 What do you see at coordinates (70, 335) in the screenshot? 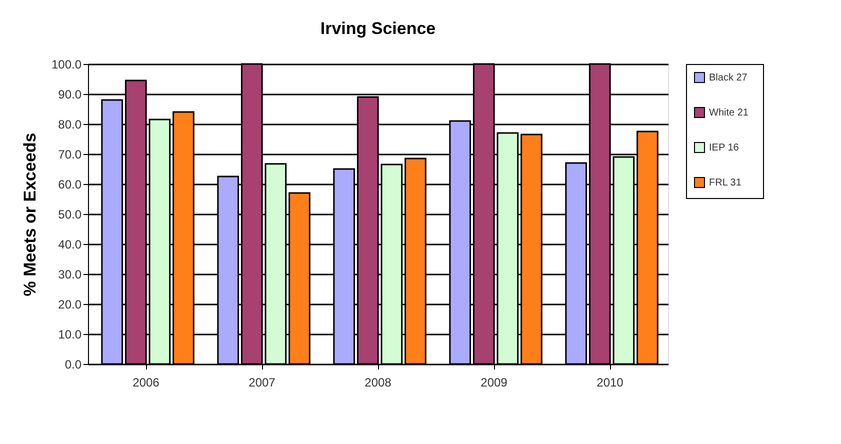
I see `y-tick-label: 10.0` at bounding box center [70, 335].